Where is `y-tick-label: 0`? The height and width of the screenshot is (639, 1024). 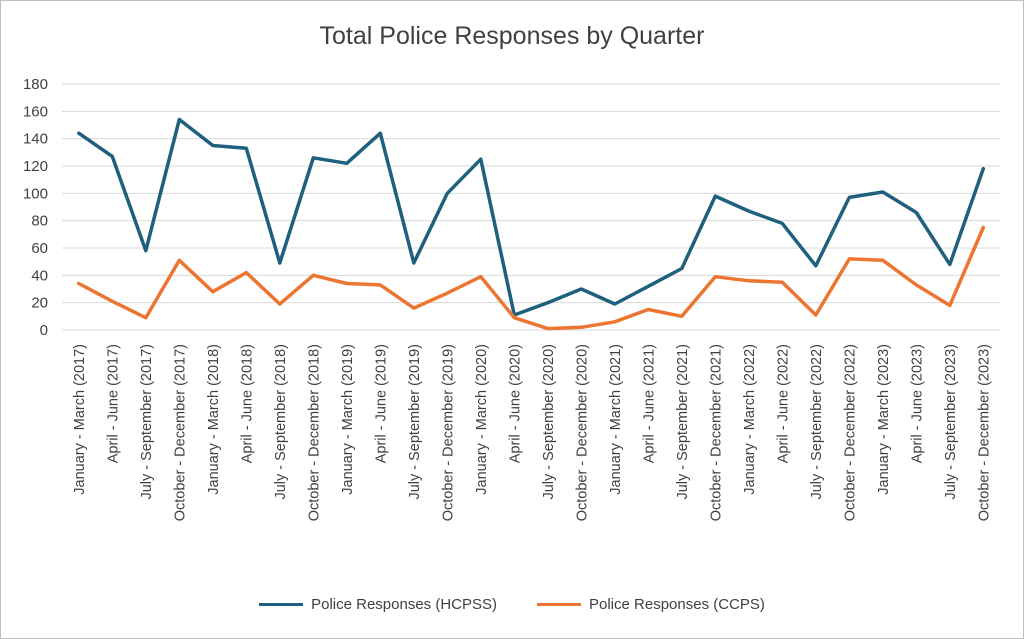
y-tick-label: 0 is located at coordinates (44, 330).